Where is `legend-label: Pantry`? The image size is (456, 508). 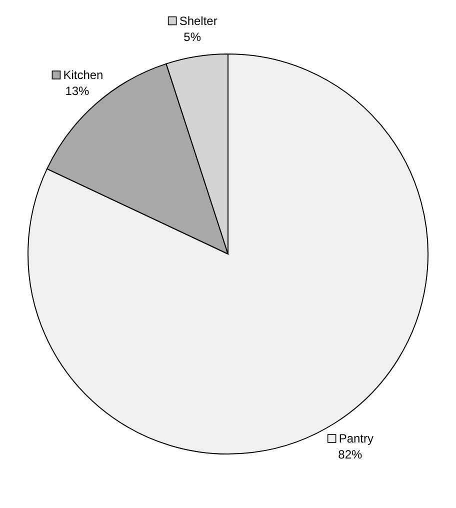
legend-label: Pantry is located at coordinates (356, 439).